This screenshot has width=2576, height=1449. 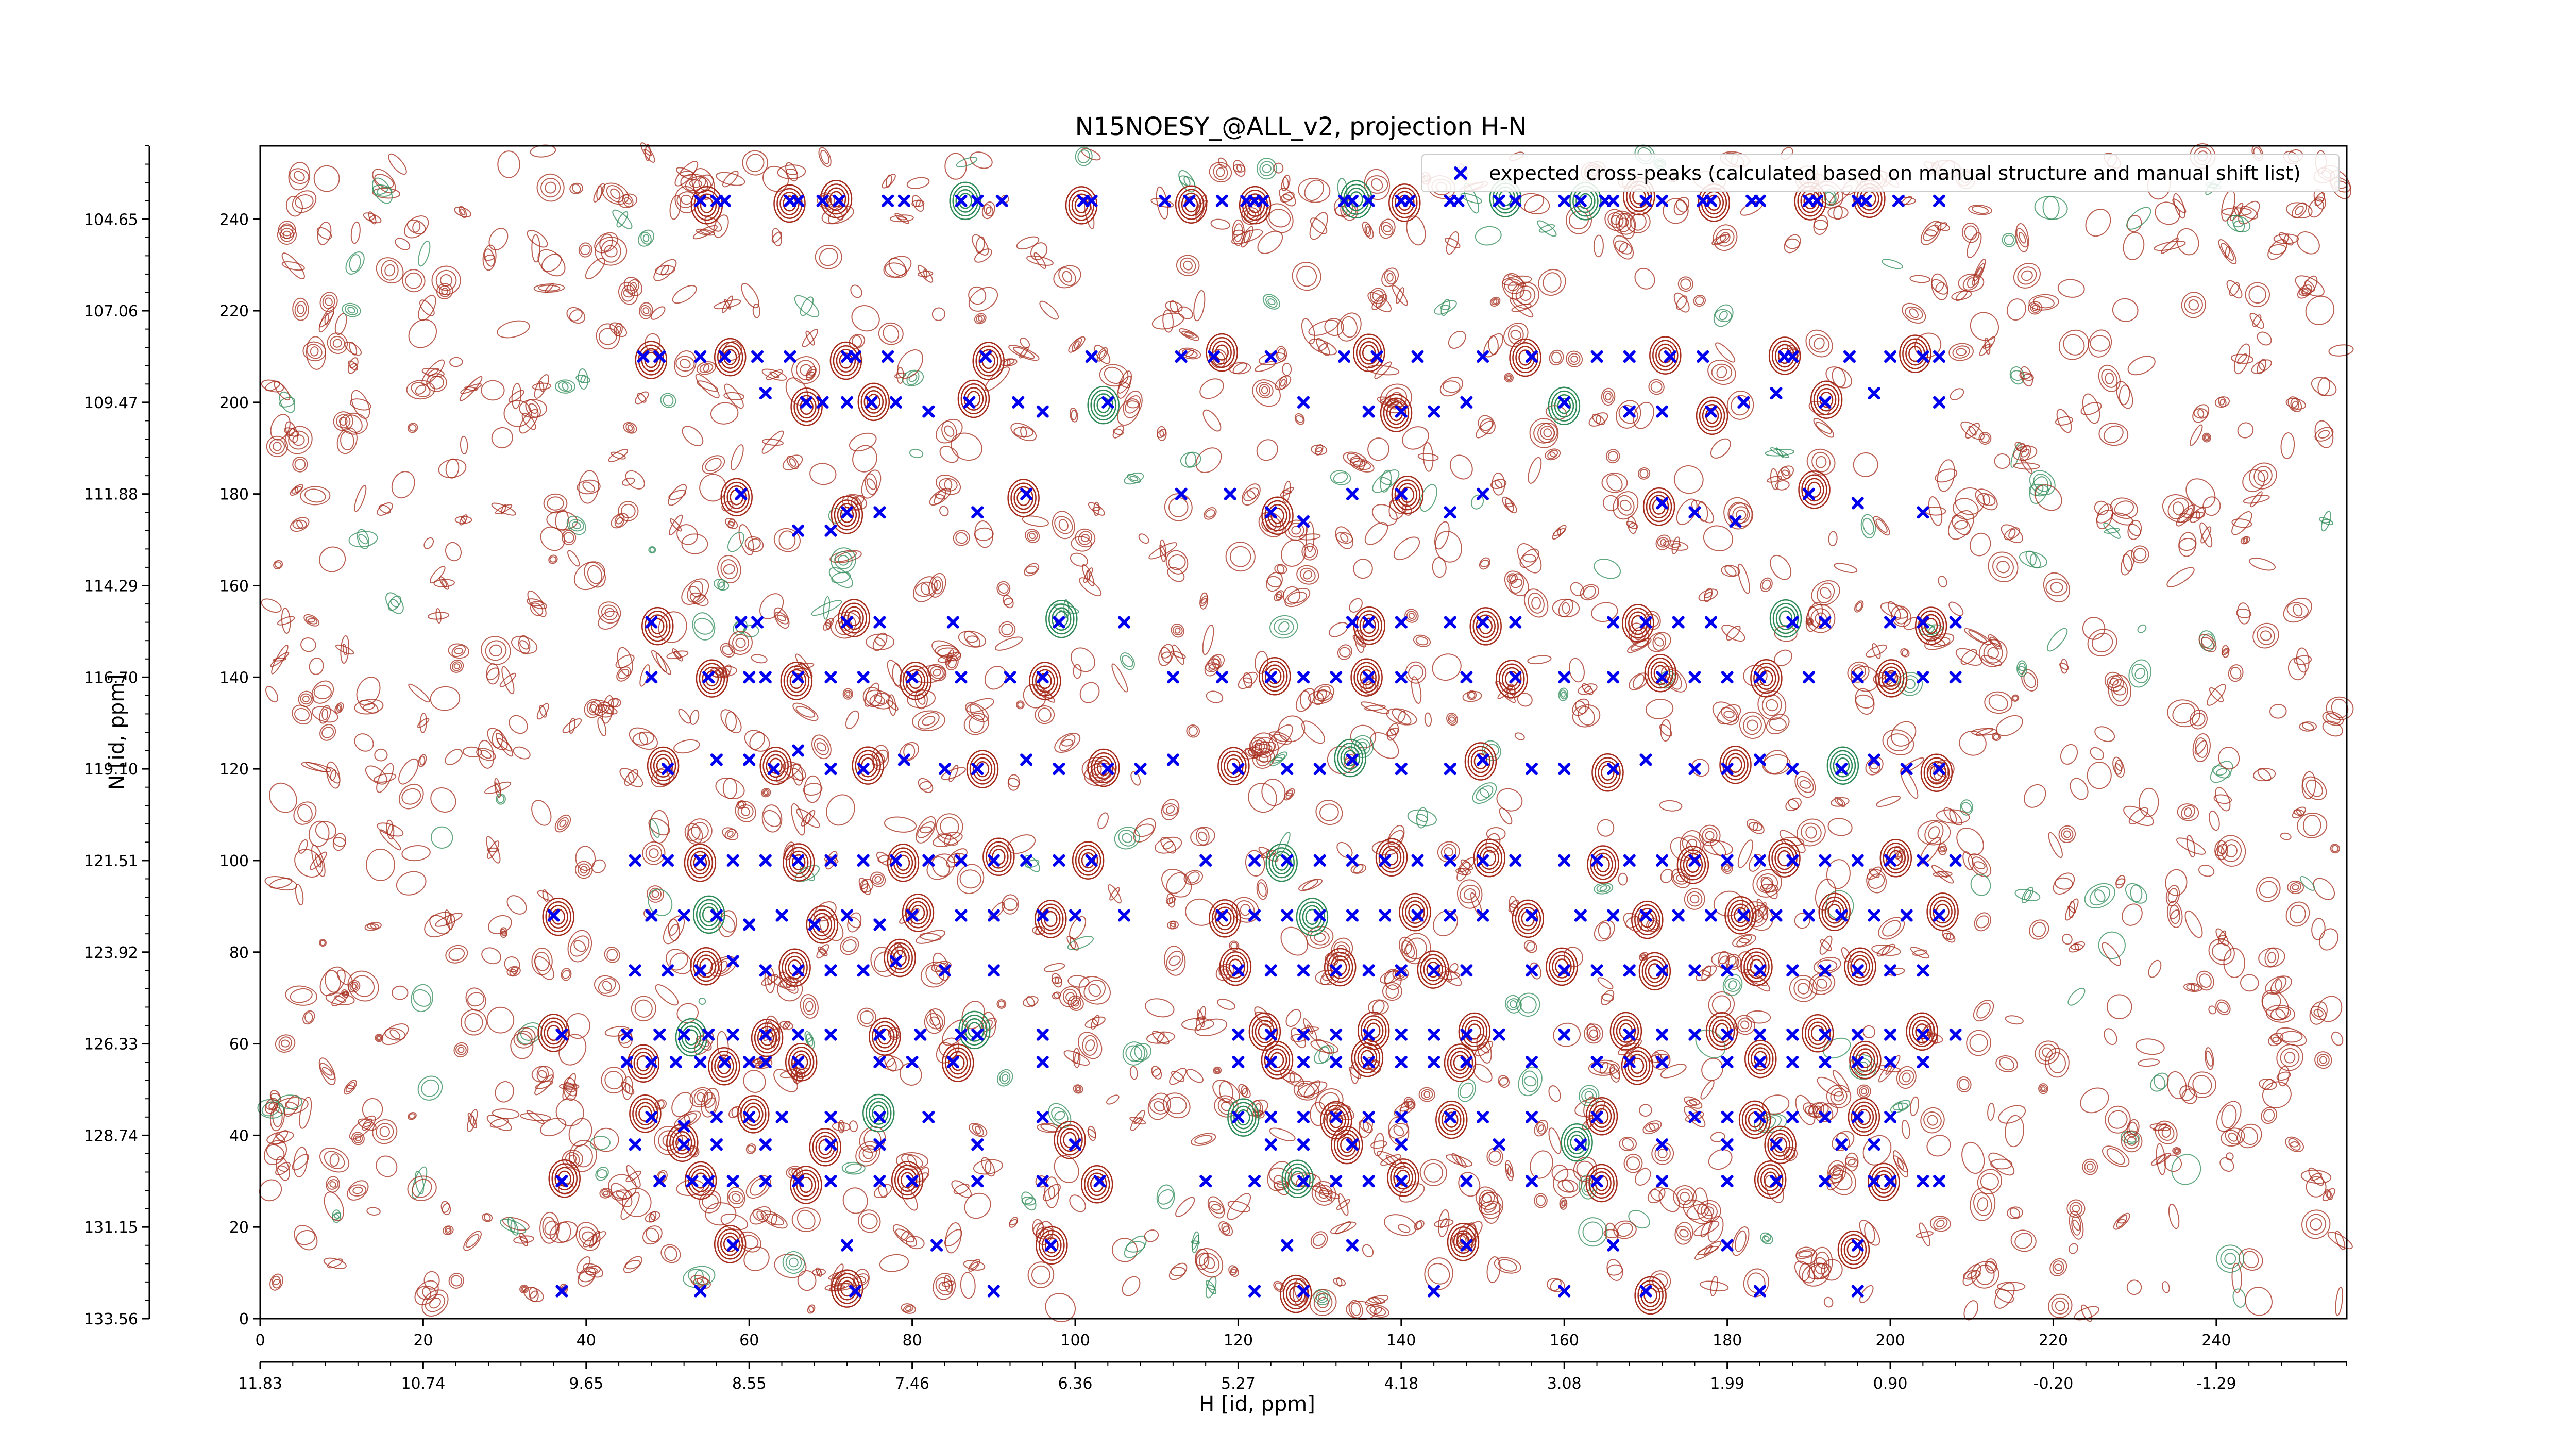 What do you see at coordinates (111, 1136) in the screenshot?
I see `y-ppm-tick-label: 128.74` at bounding box center [111, 1136].